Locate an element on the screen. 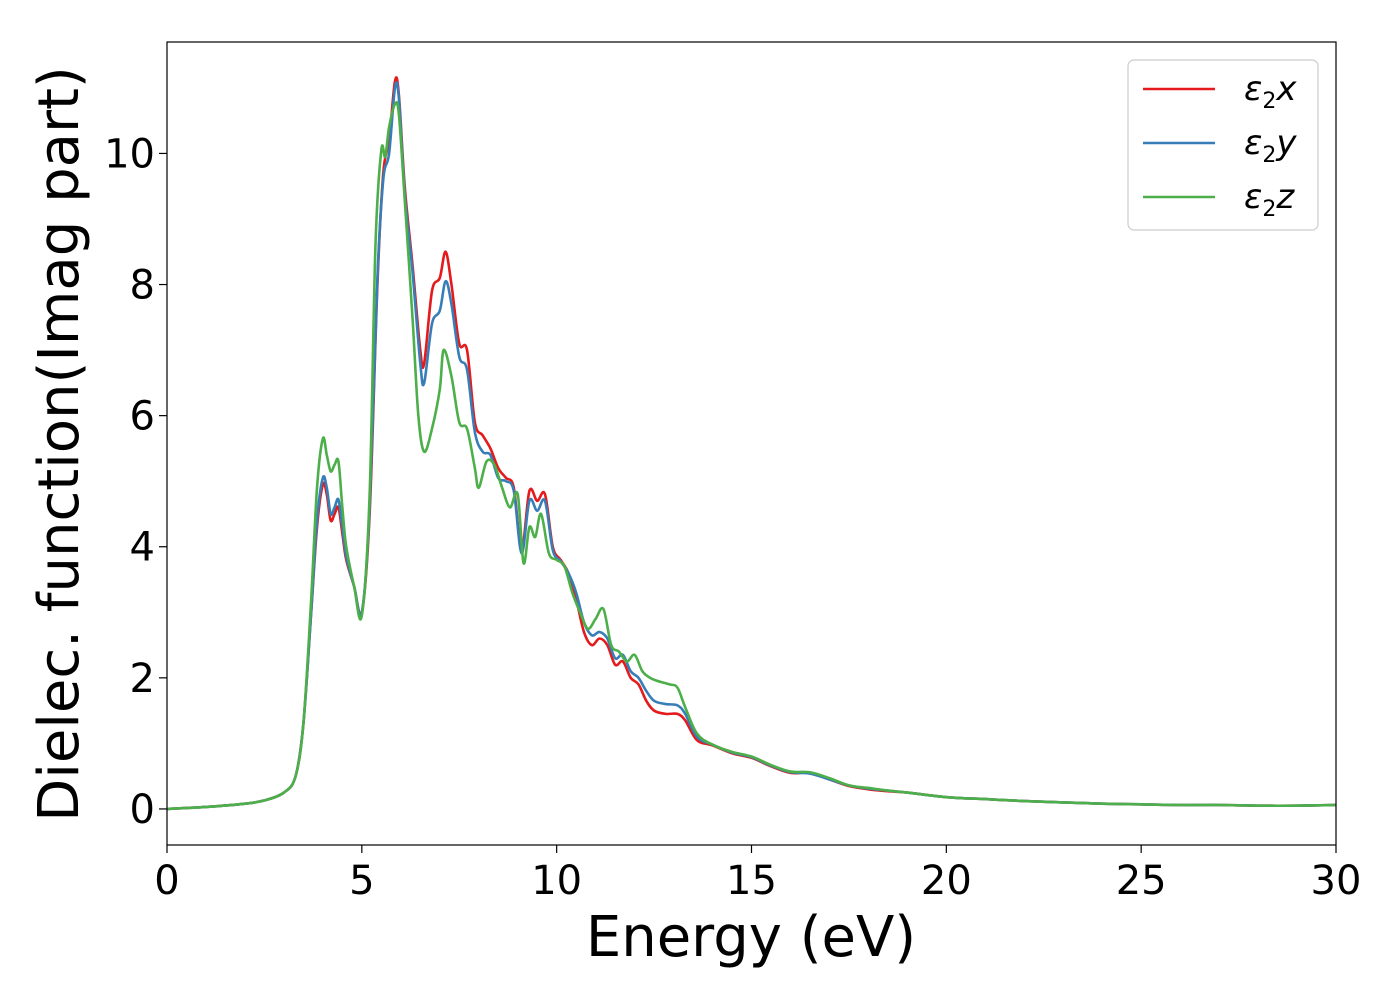 Image resolution: width=1400 pixels, height=1000 pixels. x-tick-label: 5 is located at coordinates (361, 881).